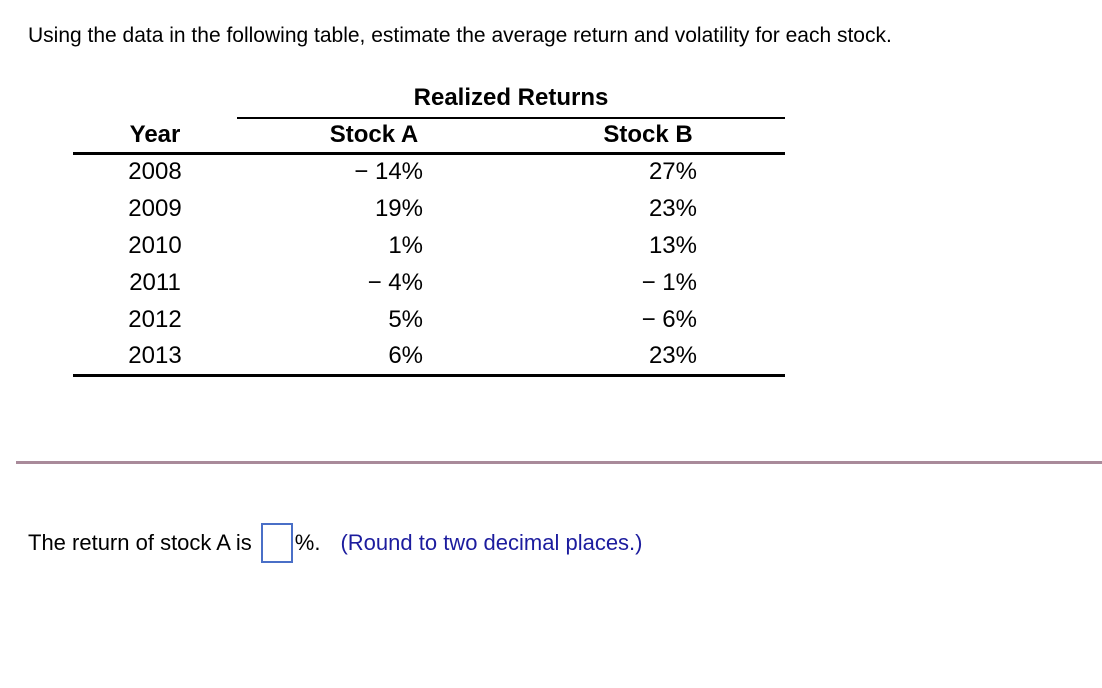 This screenshot has width=1102, height=688. I want to click on year-cell: 2013, so click(155, 357).